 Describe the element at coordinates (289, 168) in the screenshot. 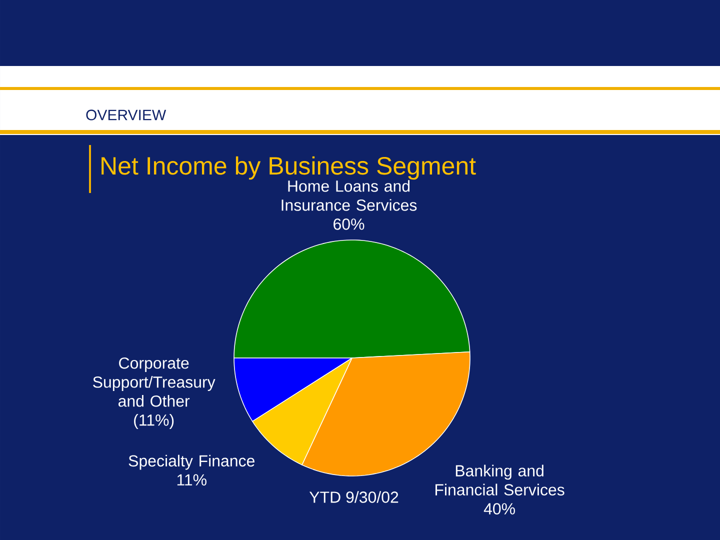

I see `chart-title: Net Income by Business Segment` at that location.